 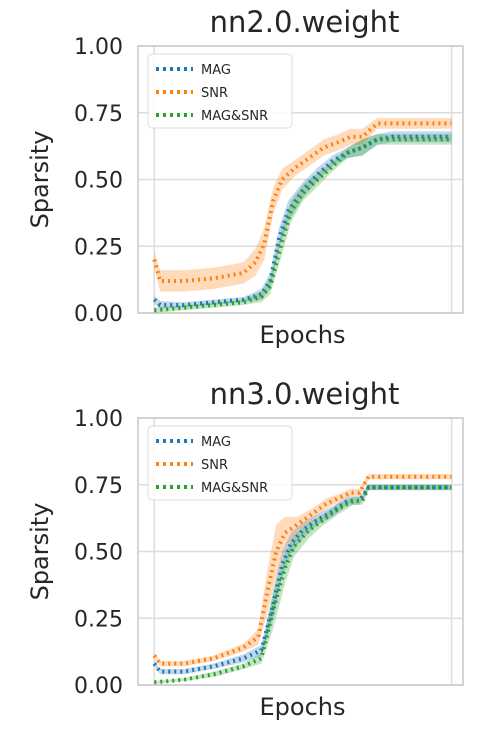 I want to click on chart-title: nn3.0.weight, so click(x=305, y=394).